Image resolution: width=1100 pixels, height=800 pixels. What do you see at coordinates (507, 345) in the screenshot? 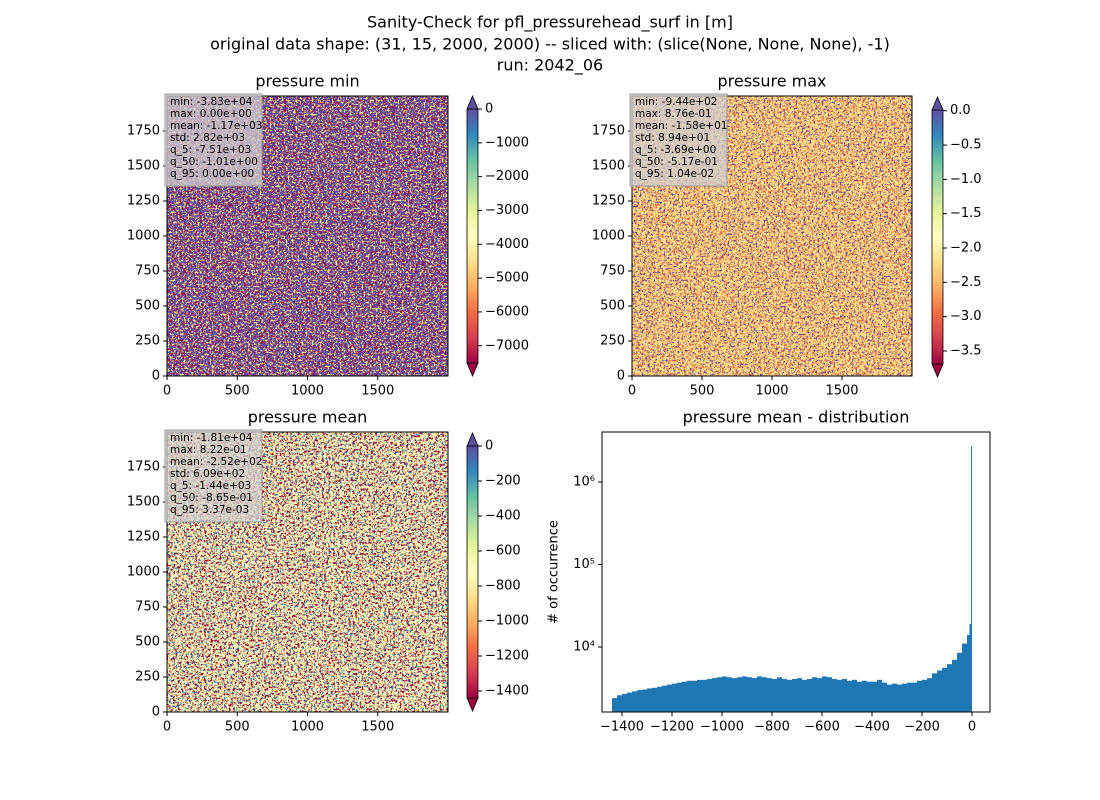
I see `colorbar-tick-label: −7000` at bounding box center [507, 345].